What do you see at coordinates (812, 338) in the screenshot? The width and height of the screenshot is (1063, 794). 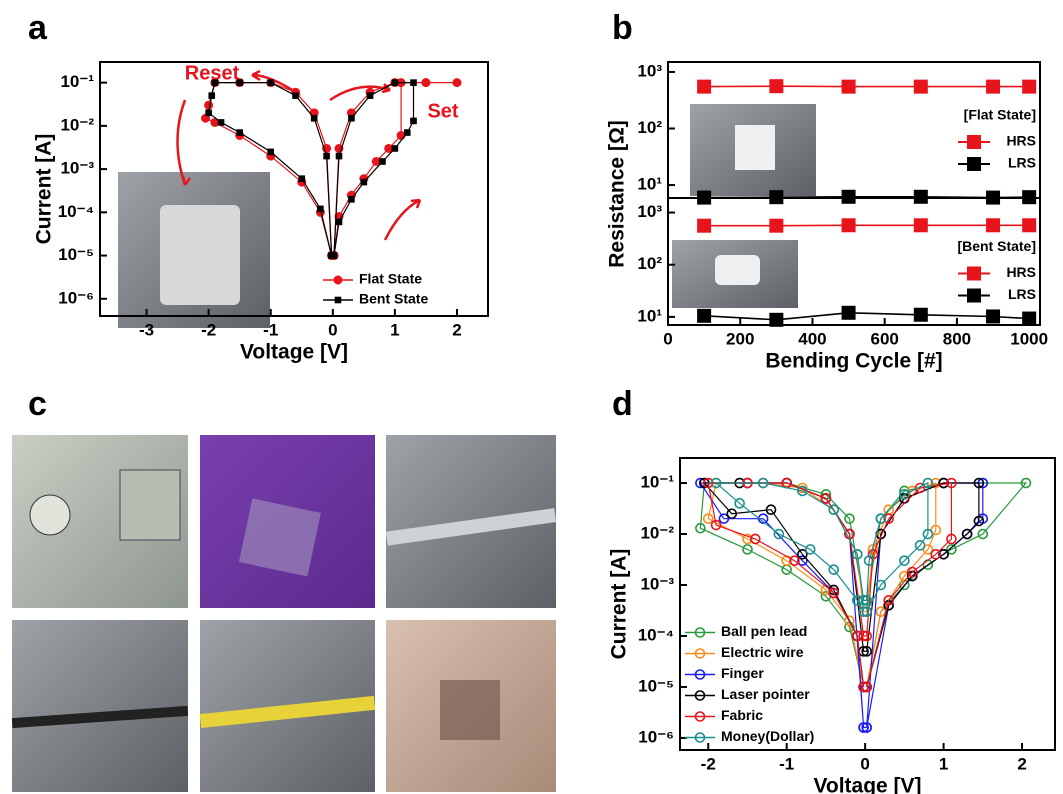 I see `x-tick-label: 400` at bounding box center [812, 338].